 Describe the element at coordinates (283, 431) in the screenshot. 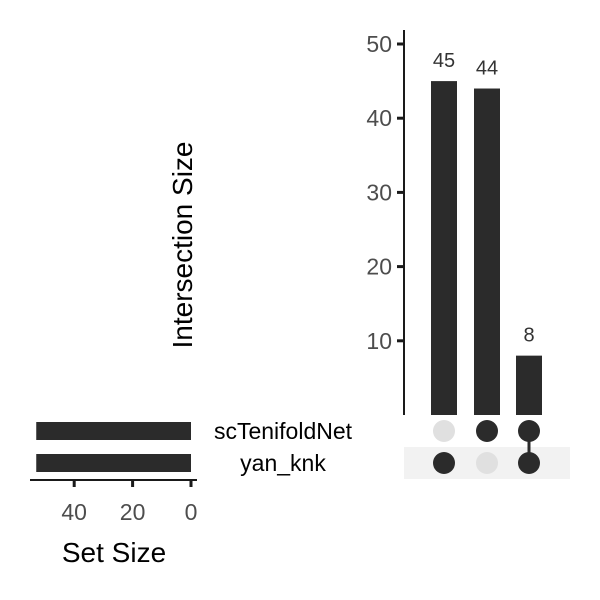

I see `set-label-0: scTenifoldNet` at that location.